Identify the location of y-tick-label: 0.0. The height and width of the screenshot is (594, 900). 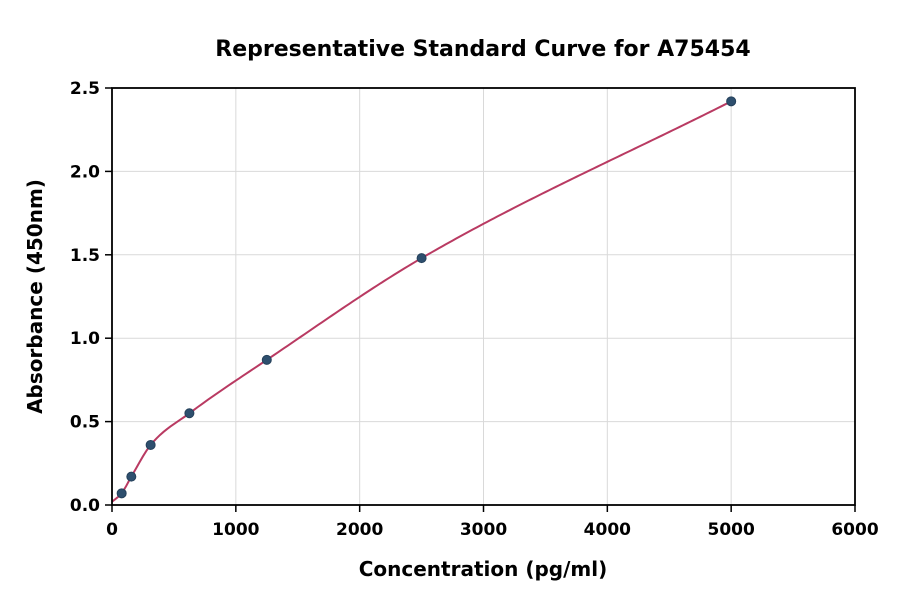
(85, 506).